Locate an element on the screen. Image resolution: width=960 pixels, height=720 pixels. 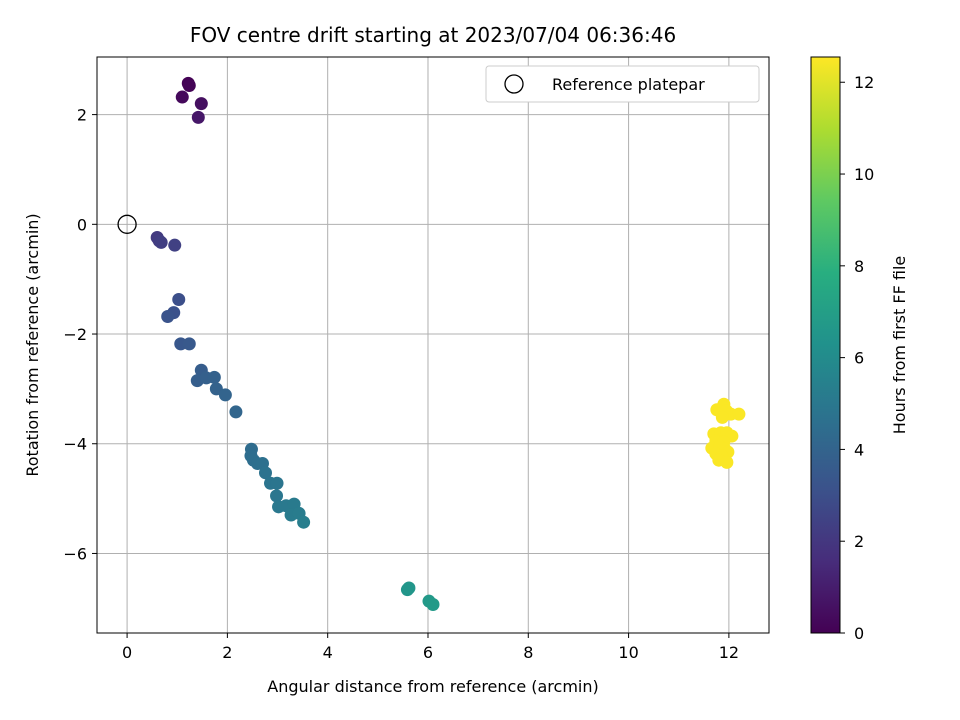
y-tick-label: −2 is located at coordinates (75, 334).